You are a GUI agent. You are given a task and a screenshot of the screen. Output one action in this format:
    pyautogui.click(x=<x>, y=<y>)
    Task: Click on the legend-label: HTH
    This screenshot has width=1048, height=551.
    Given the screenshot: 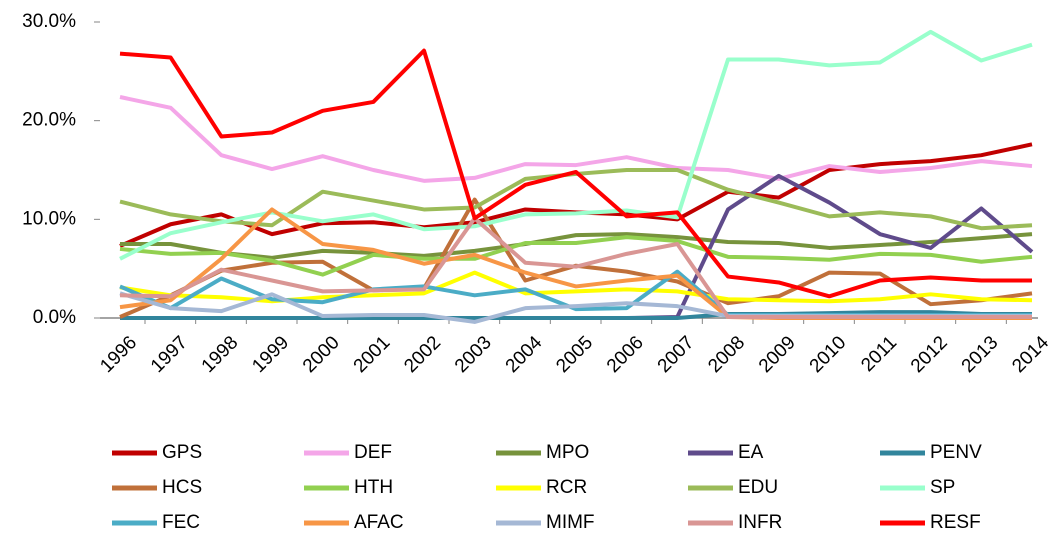 What is the action you would take?
    pyautogui.click(x=373, y=487)
    